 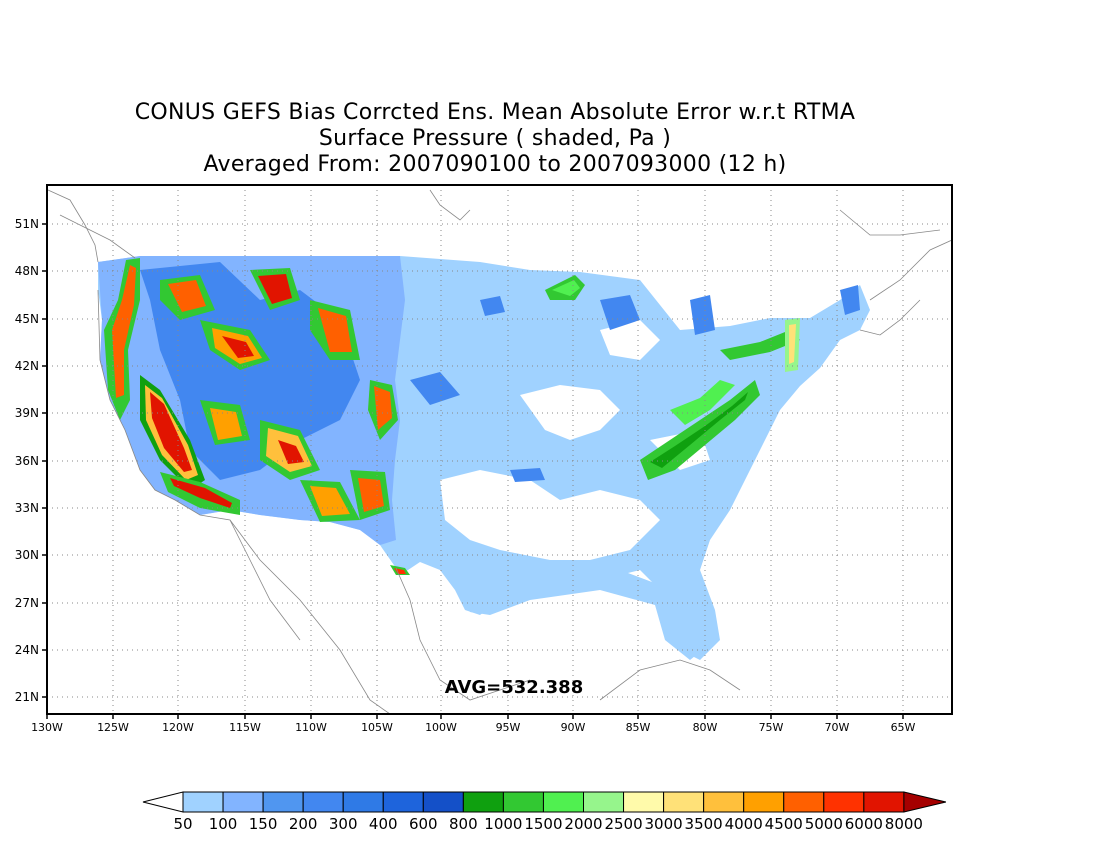 What do you see at coordinates (171, 432) in the screenshot?
I see `sierra-band-core` at bounding box center [171, 432].